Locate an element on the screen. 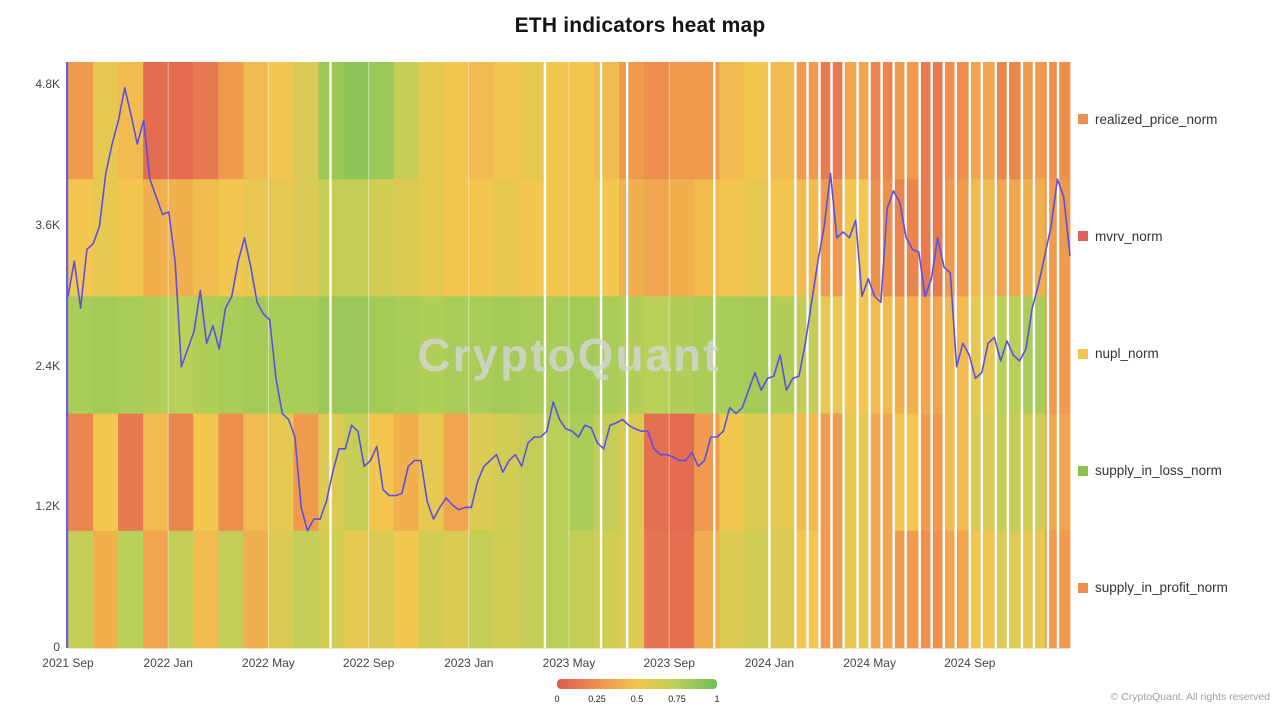  legend-item: supply_in_profit_norm is located at coordinates (1153, 587).